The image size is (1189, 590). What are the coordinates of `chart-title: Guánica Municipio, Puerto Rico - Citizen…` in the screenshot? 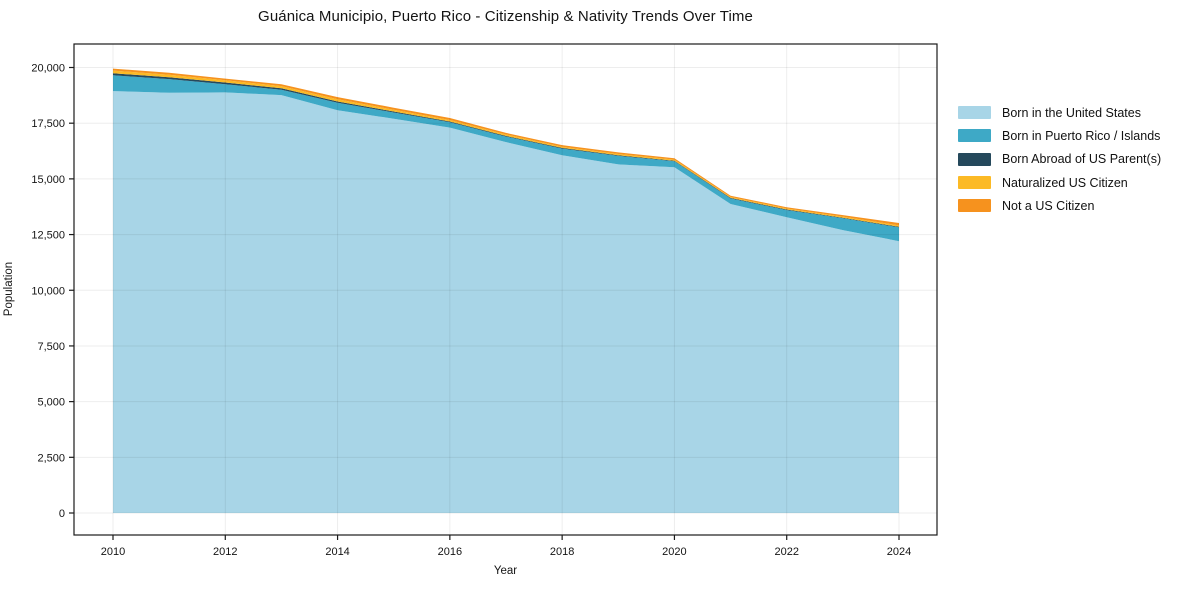 It's located at (505, 16).